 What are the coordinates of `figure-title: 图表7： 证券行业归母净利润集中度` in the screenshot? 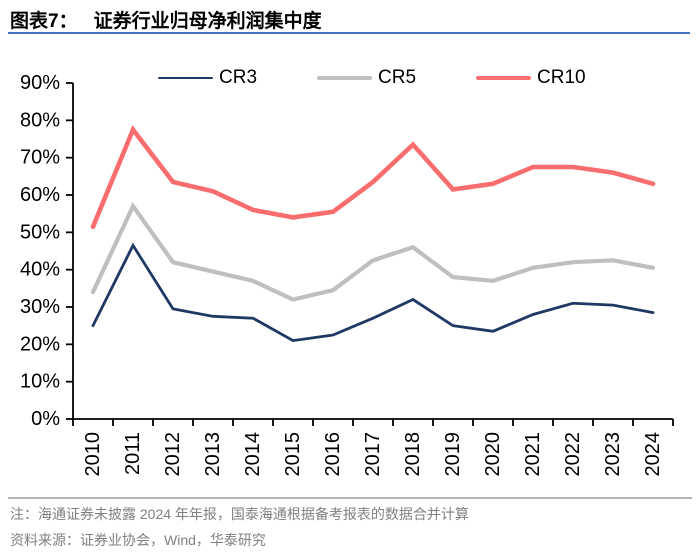 It's located at (350, 19).